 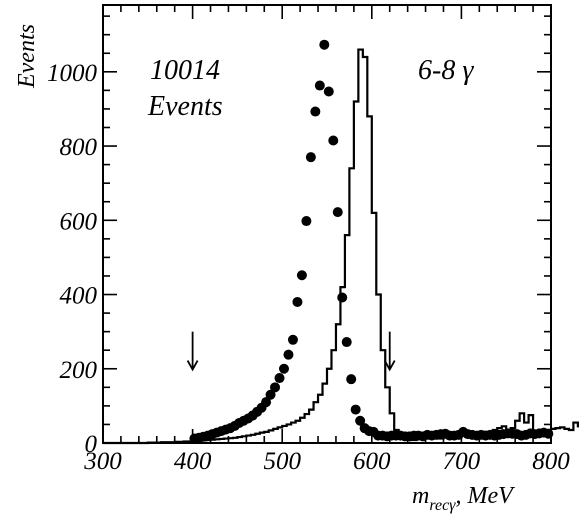 I want to click on arrows-layer, so click(x=291, y=351).